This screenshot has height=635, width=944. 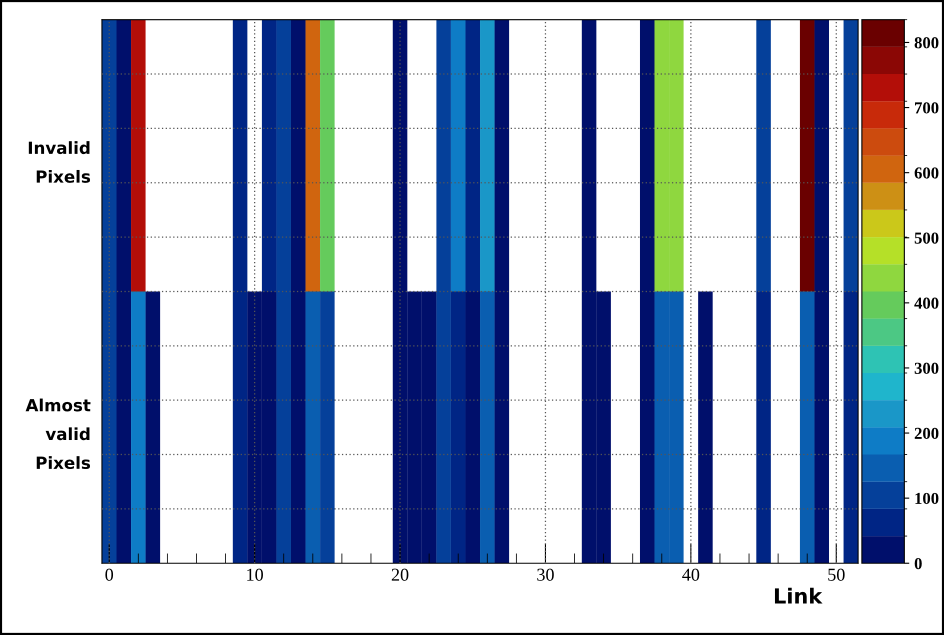 What do you see at coordinates (926, 368) in the screenshot?
I see `color-bar-label: 300` at bounding box center [926, 368].